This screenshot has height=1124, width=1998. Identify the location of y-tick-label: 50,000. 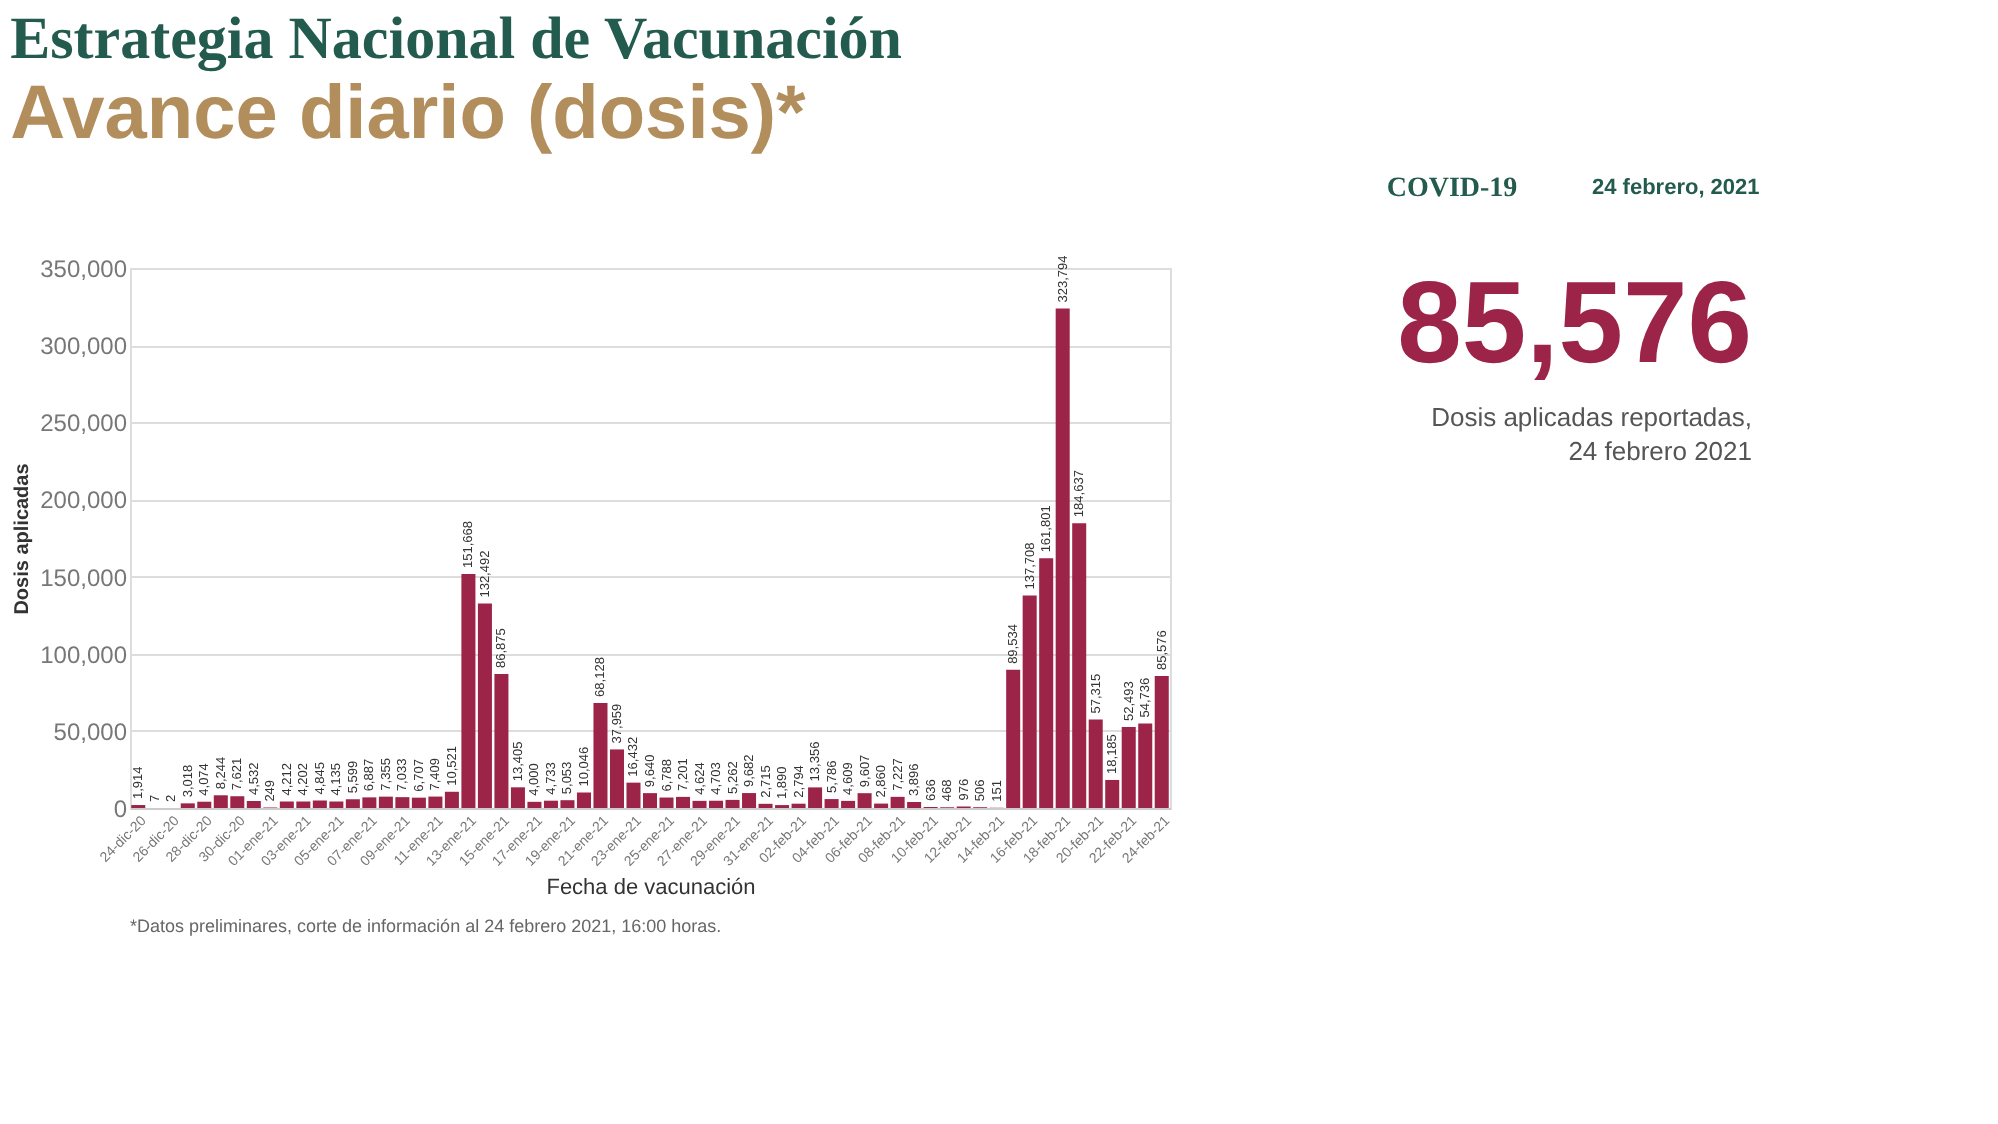
(90, 731).